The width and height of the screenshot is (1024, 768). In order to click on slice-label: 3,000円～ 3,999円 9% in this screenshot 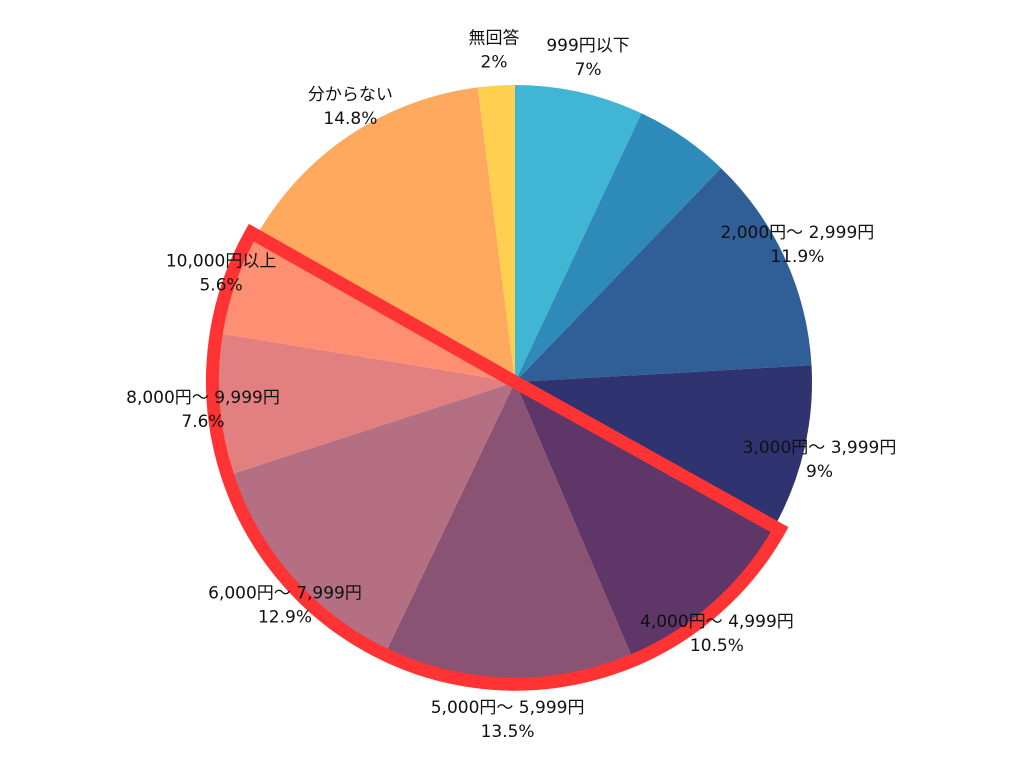, I will do `click(820, 460)`.